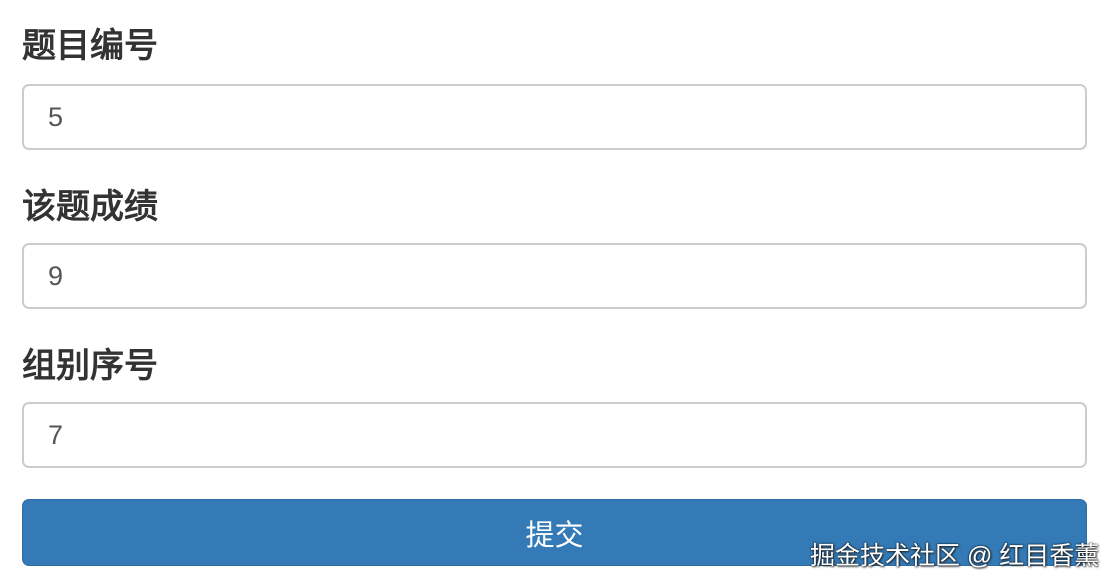 The height and width of the screenshot is (586, 1115). What do you see at coordinates (90, 207) in the screenshot?
I see `question-score-label: 该题成绩` at bounding box center [90, 207].